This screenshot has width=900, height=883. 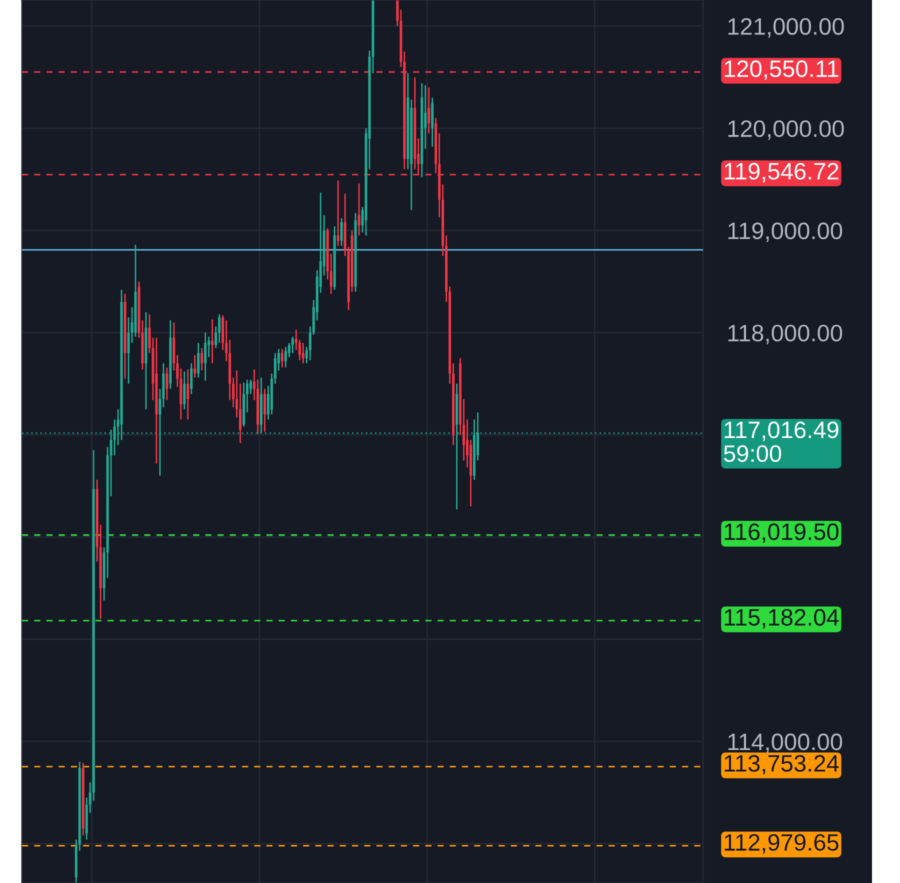 What do you see at coordinates (781, 70) in the screenshot?
I see `ref-line-label: 120,550.11` at bounding box center [781, 70].